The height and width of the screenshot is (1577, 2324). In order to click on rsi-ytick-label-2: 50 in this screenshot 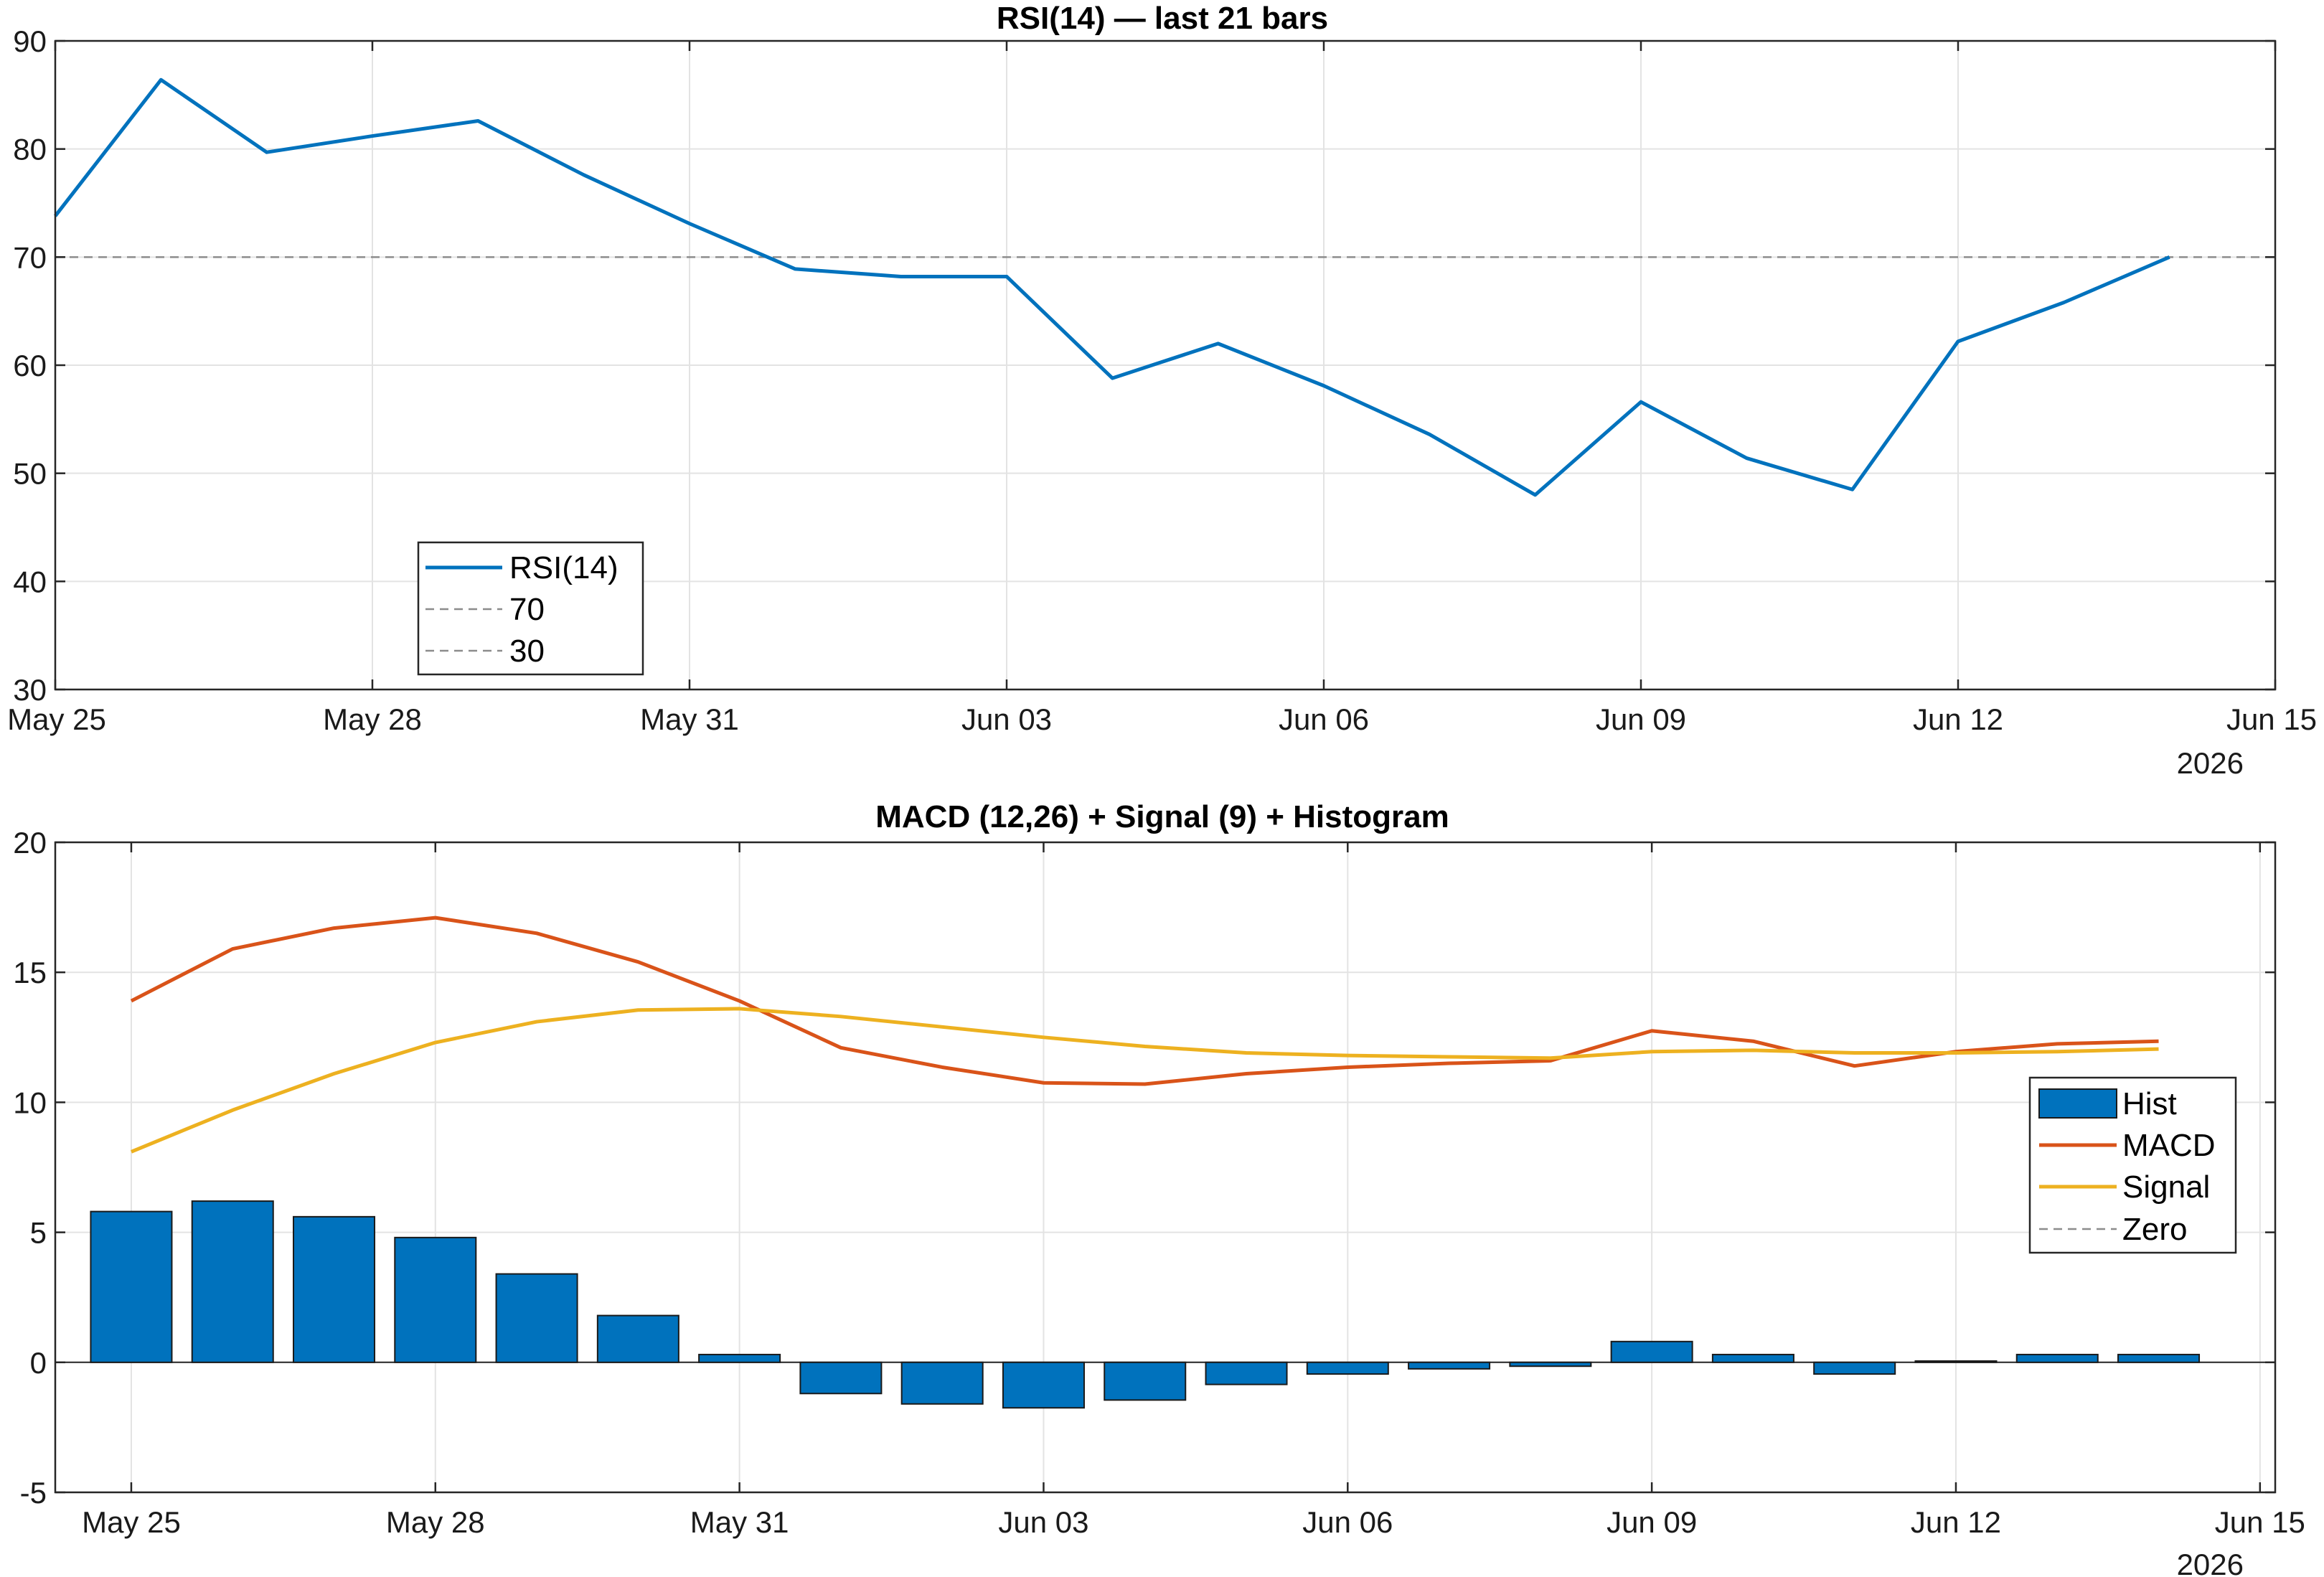, I will do `click(30, 474)`.